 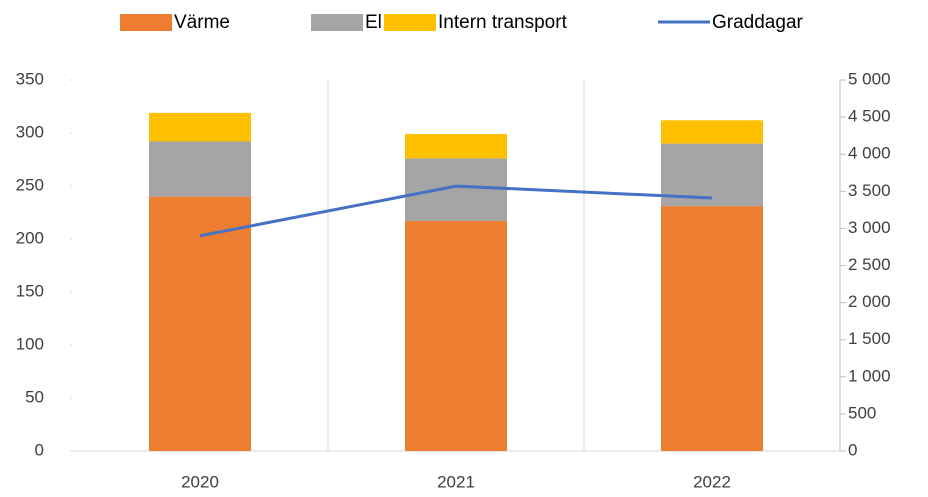 I want to click on y2-tick-label: 500, so click(x=862, y=412).